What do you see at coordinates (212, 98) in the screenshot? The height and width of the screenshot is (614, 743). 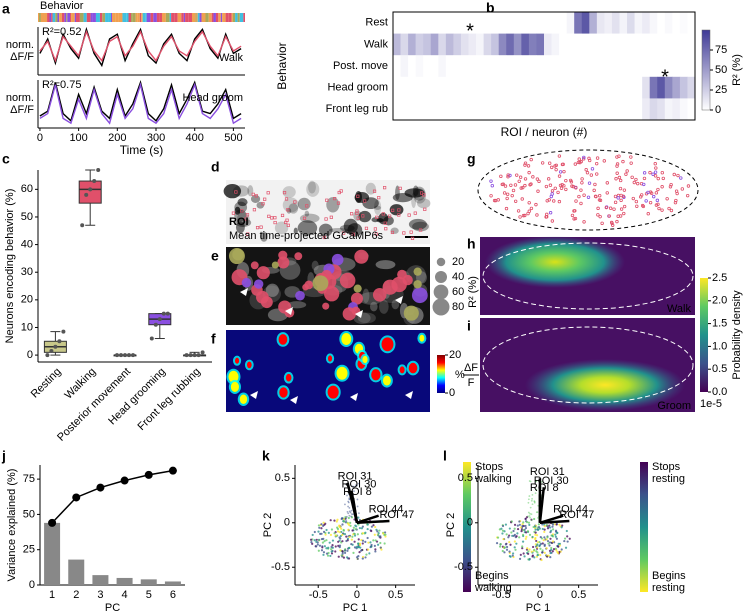 I see `legend-label: Head groom` at bounding box center [212, 98].